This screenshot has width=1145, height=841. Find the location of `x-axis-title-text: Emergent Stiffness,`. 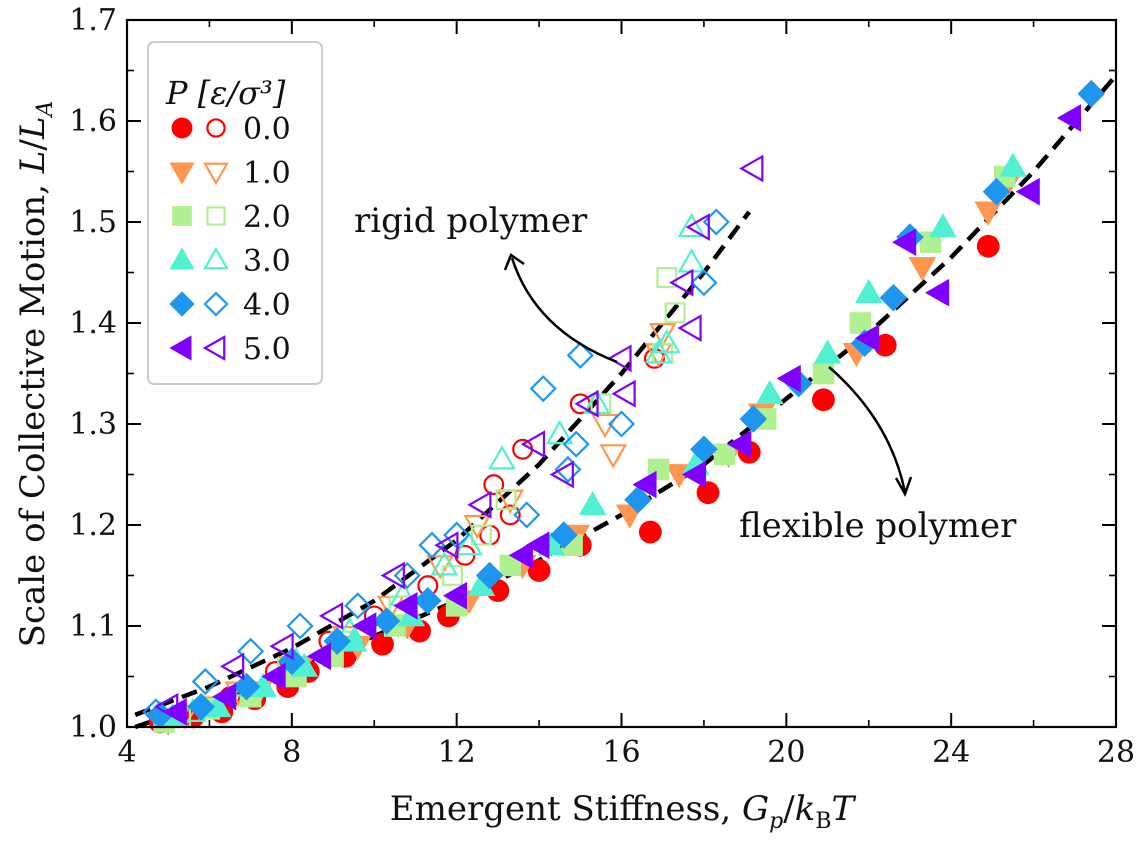

x-axis-title-text: Emergent Stiffness, is located at coordinates (566, 809).